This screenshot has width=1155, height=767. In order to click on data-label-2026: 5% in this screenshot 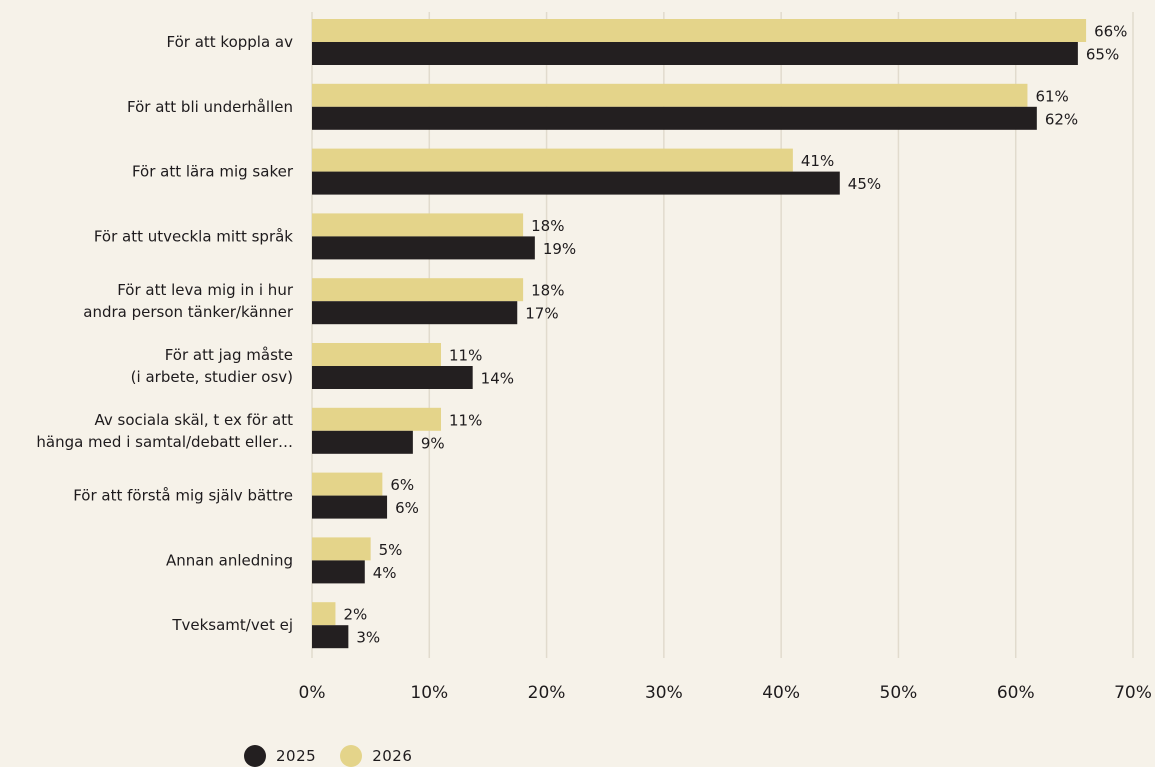, I will do `click(391, 550)`.